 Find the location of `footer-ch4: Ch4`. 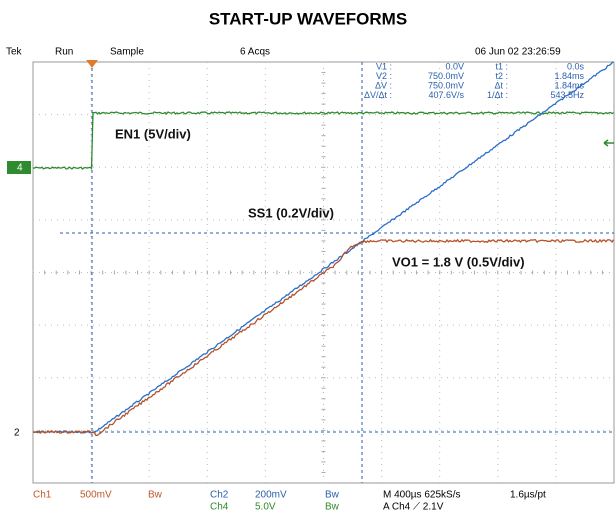

footer-ch4: Ch4 is located at coordinates (219, 507).